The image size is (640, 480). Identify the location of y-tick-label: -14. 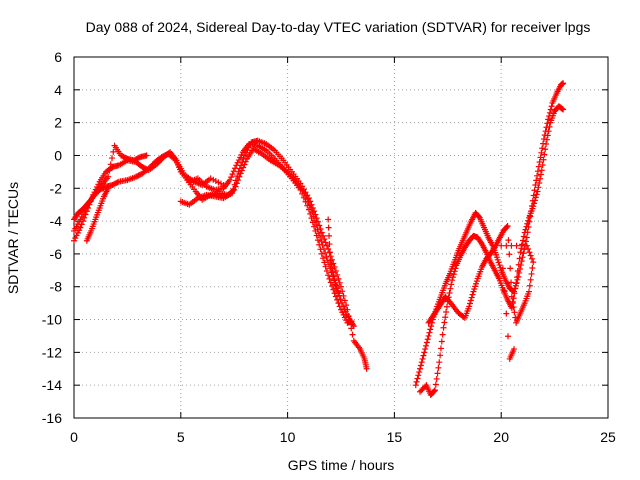
(52, 385).